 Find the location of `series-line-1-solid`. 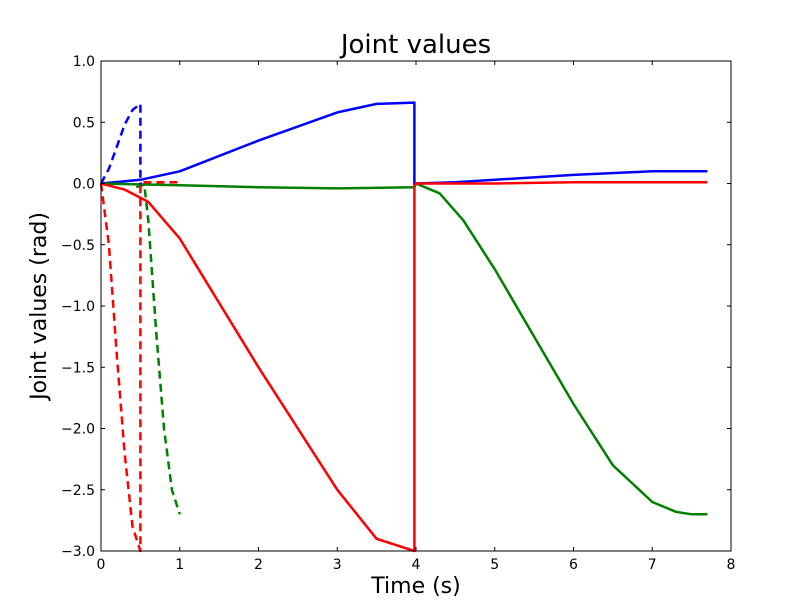

series-line-1-solid is located at coordinates (404, 143).